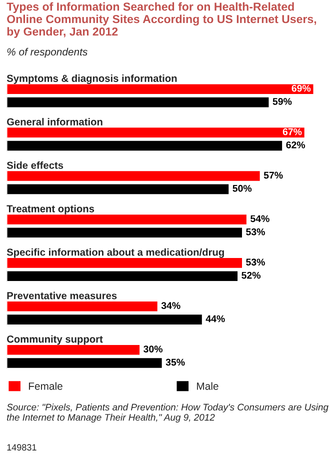 The height and width of the screenshot is (456, 330). What do you see at coordinates (21, 447) in the screenshot?
I see `text: 149831` at bounding box center [21, 447].